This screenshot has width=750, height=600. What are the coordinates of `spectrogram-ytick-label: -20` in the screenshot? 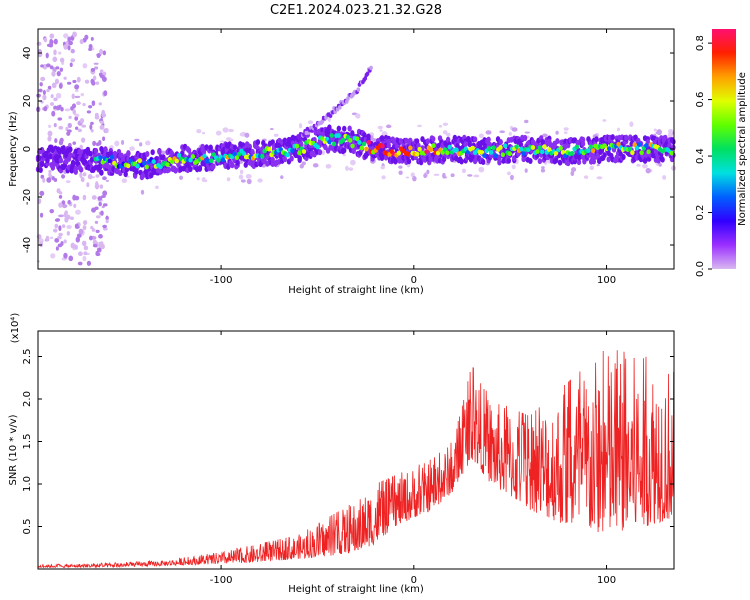 It's located at (27, 197).